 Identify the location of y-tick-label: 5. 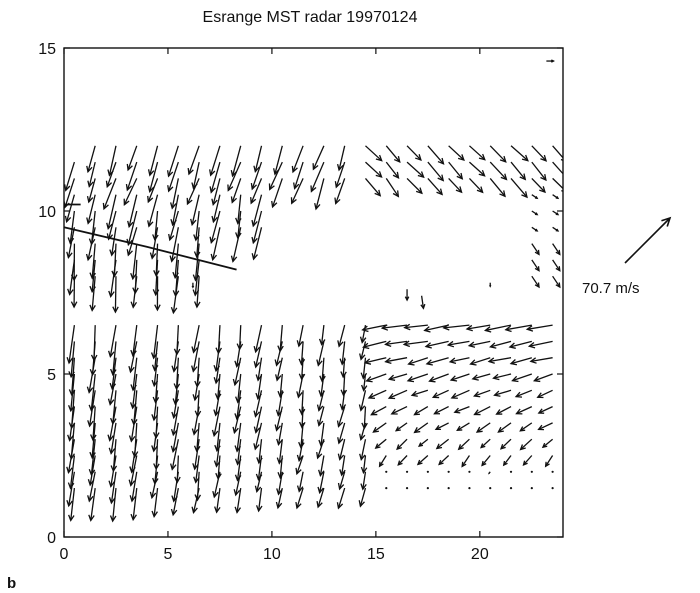
(51, 375).